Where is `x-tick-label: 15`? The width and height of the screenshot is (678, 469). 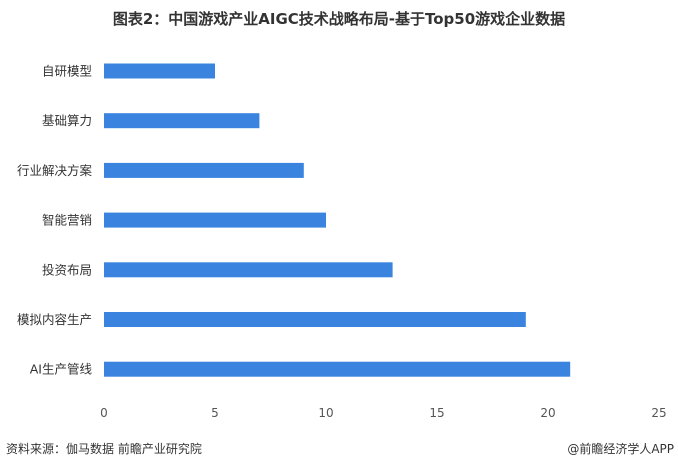
x-tick-label: 15 is located at coordinates (436, 413).